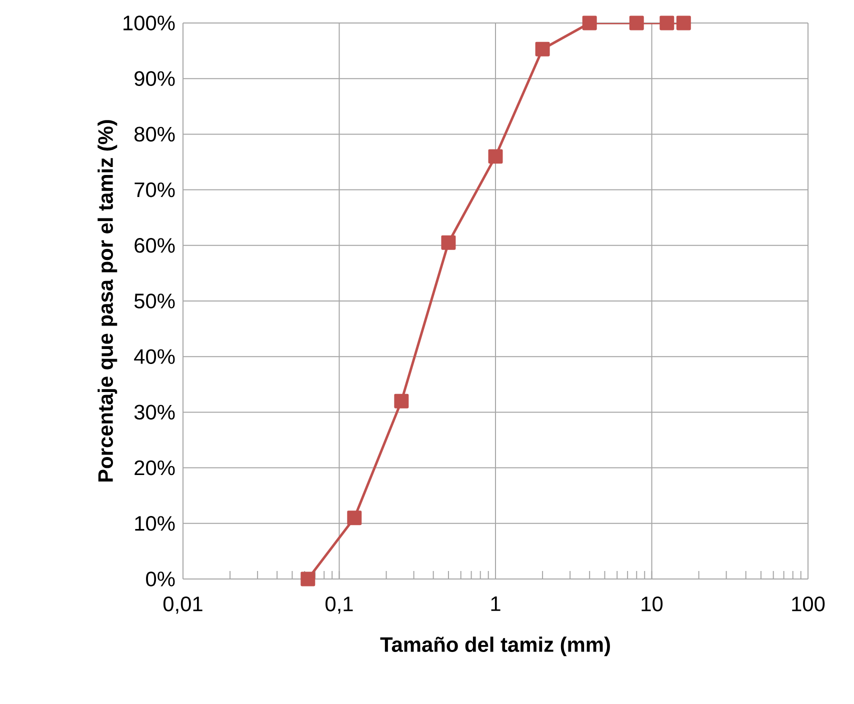 The width and height of the screenshot is (854, 704). What do you see at coordinates (154, 245) in the screenshot?
I see `y-tick-label: 60%` at bounding box center [154, 245].